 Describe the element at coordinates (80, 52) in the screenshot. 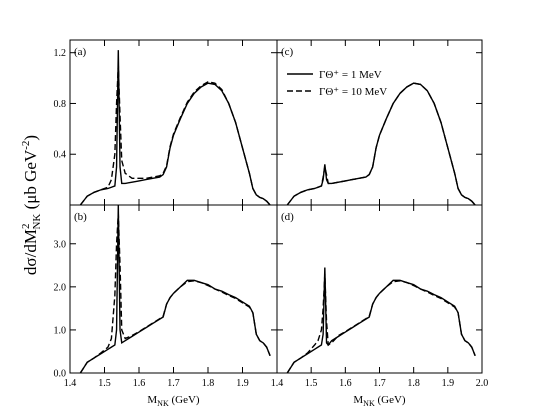

I see `panel-label: (a)` at that location.